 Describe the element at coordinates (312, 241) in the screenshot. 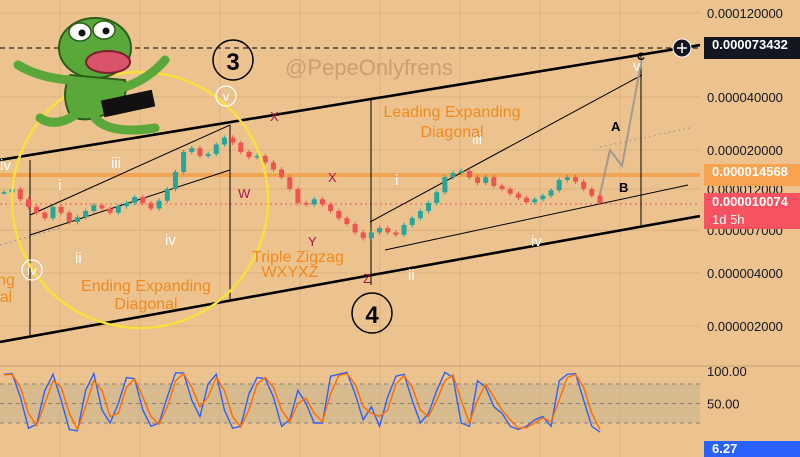

I see `wave-label-y: Y` at that location.